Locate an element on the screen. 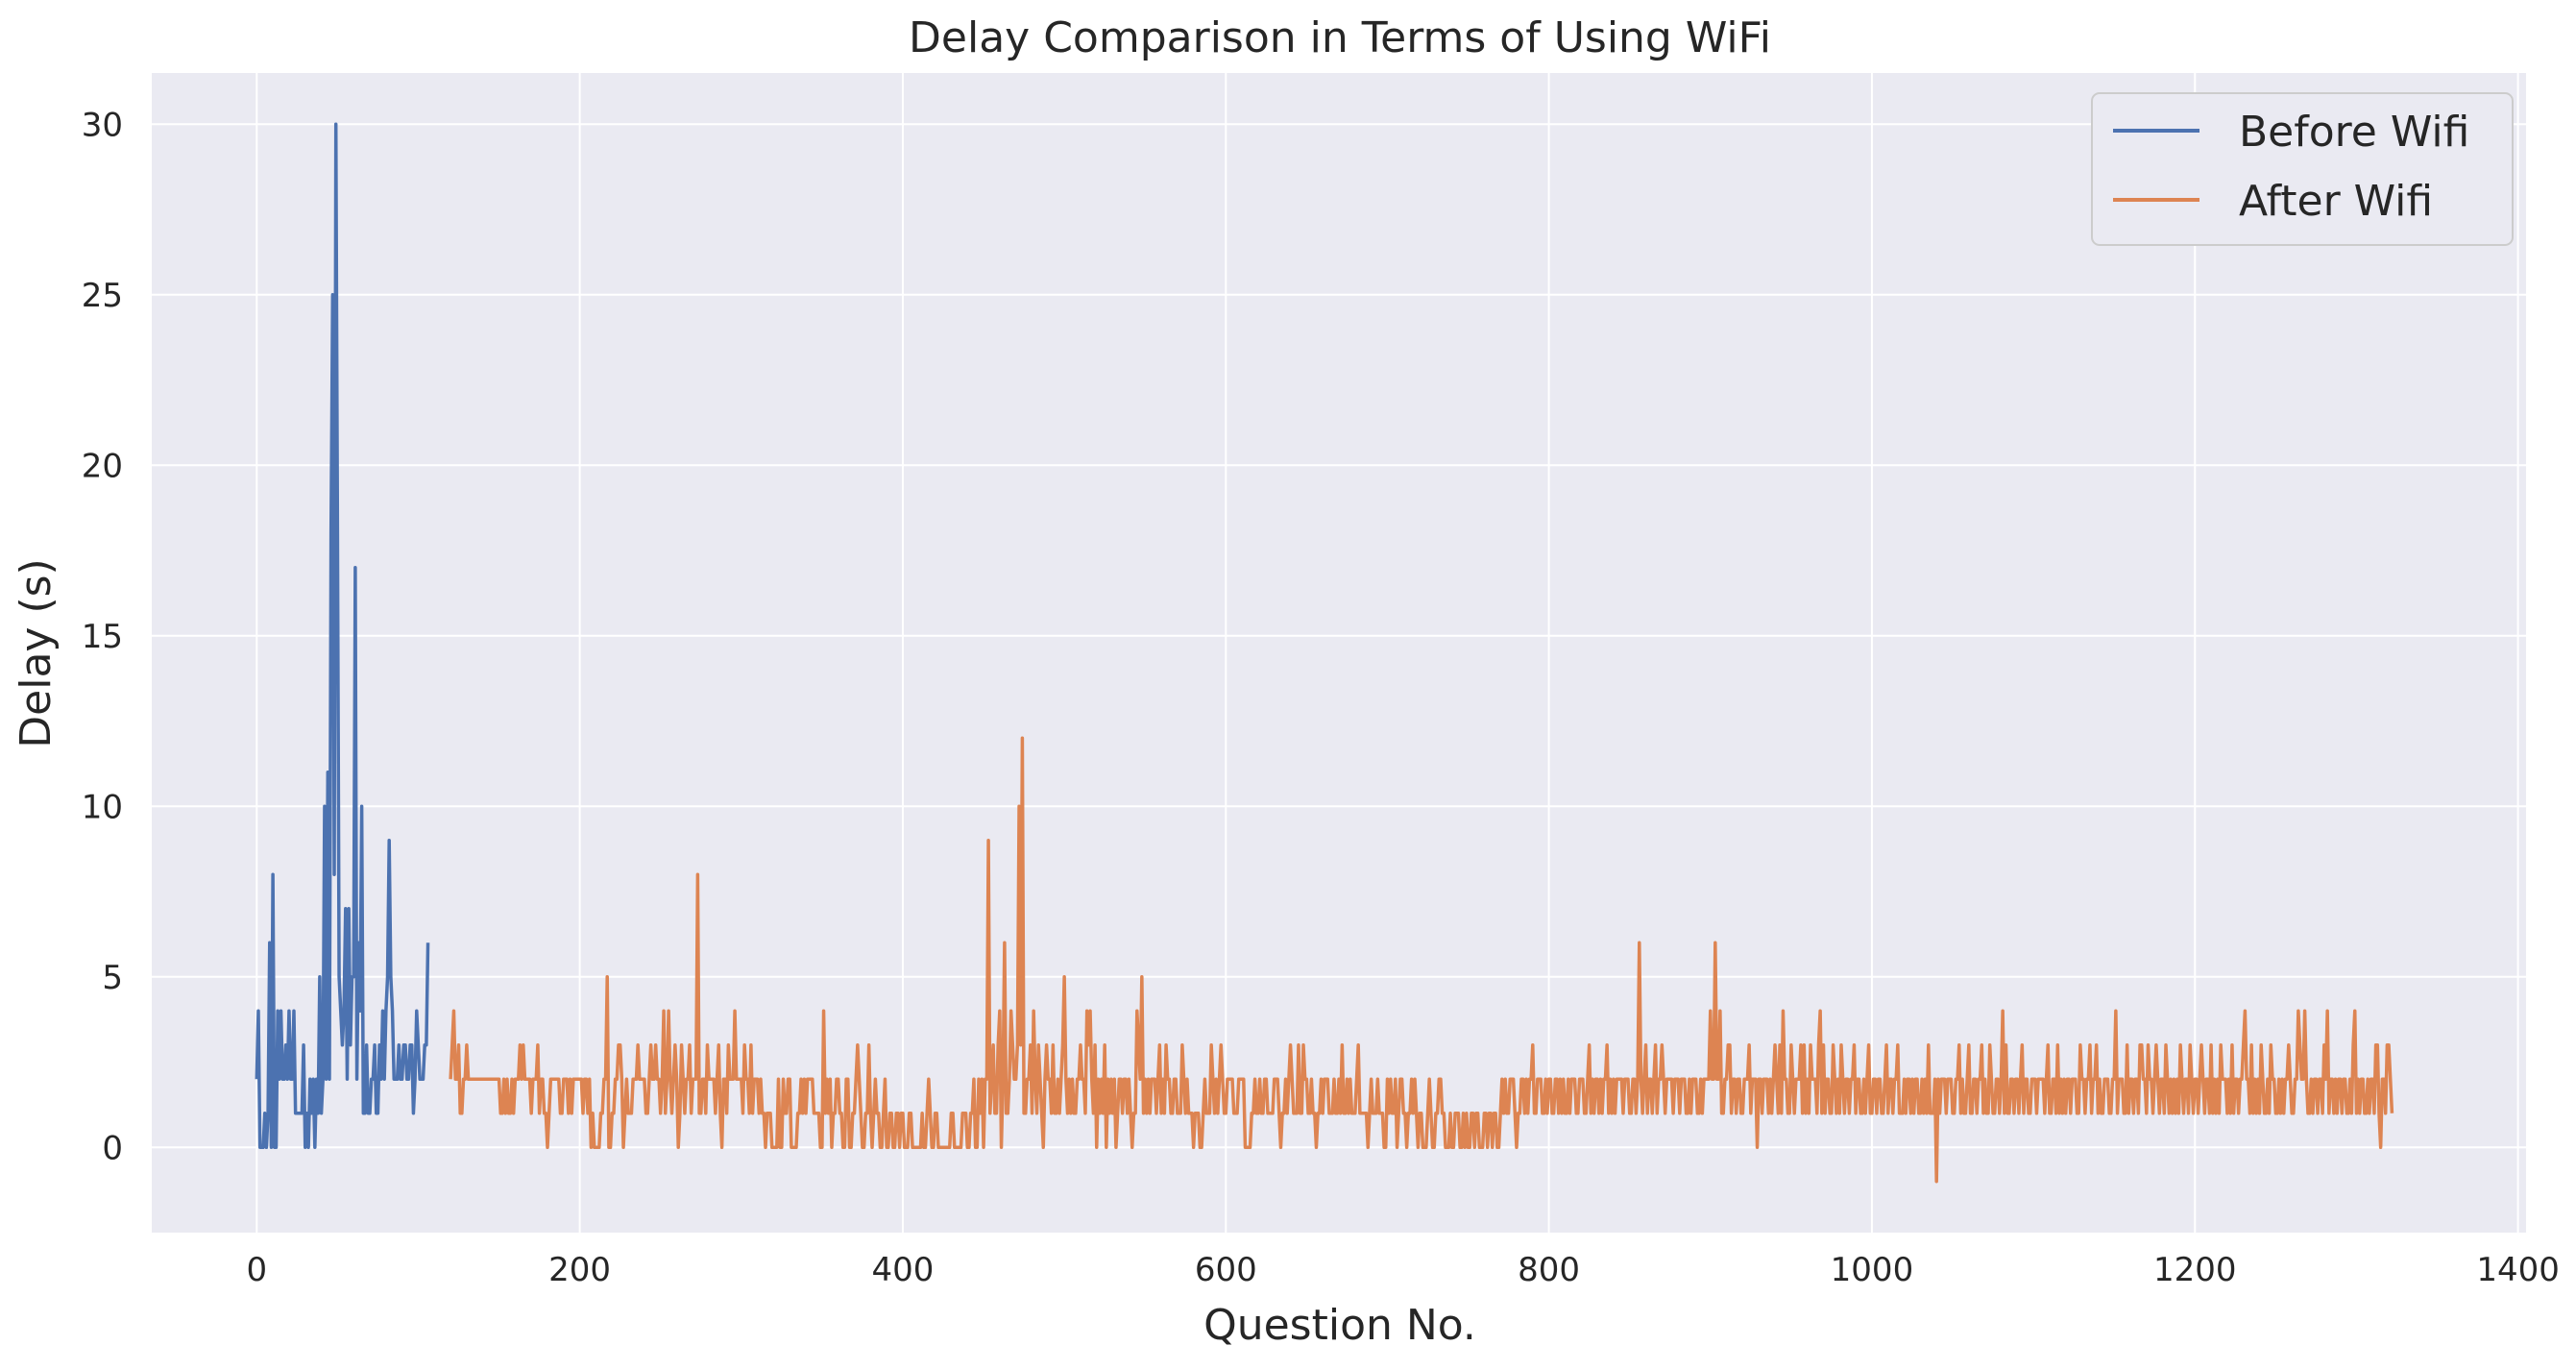 The width and height of the screenshot is (2576, 1370). x-tick-label: 1200 is located at coordinates (2195, 1270).